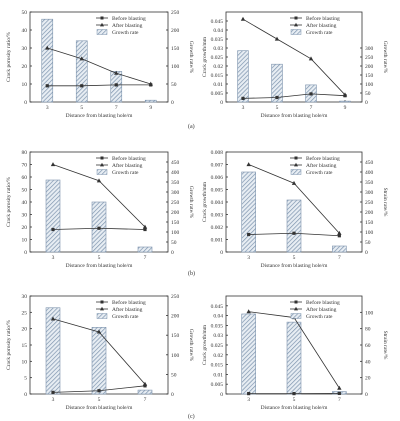 This screenshot has width=400, height=421. What do you see at coordinates (150, 108) in the screenshot?
I see `x-tick-label: 9` at bounding box center [150, 108].